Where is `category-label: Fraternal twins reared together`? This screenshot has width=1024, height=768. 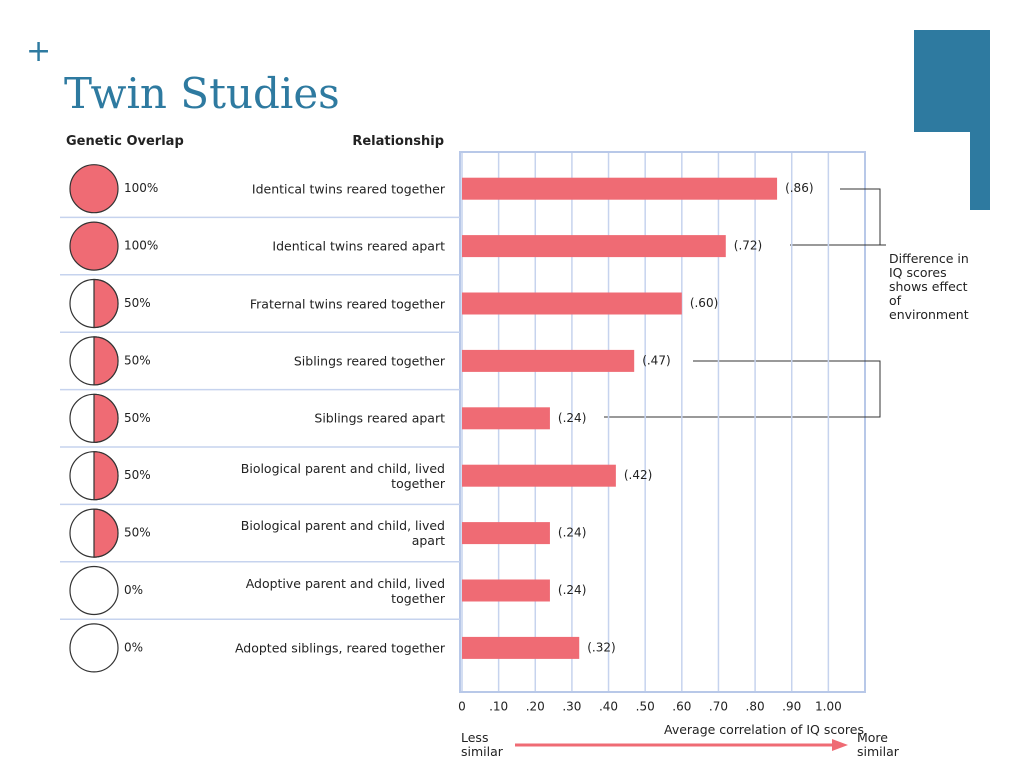 category-label: Fraternal twins reared together is located at coordinates (347, 303).